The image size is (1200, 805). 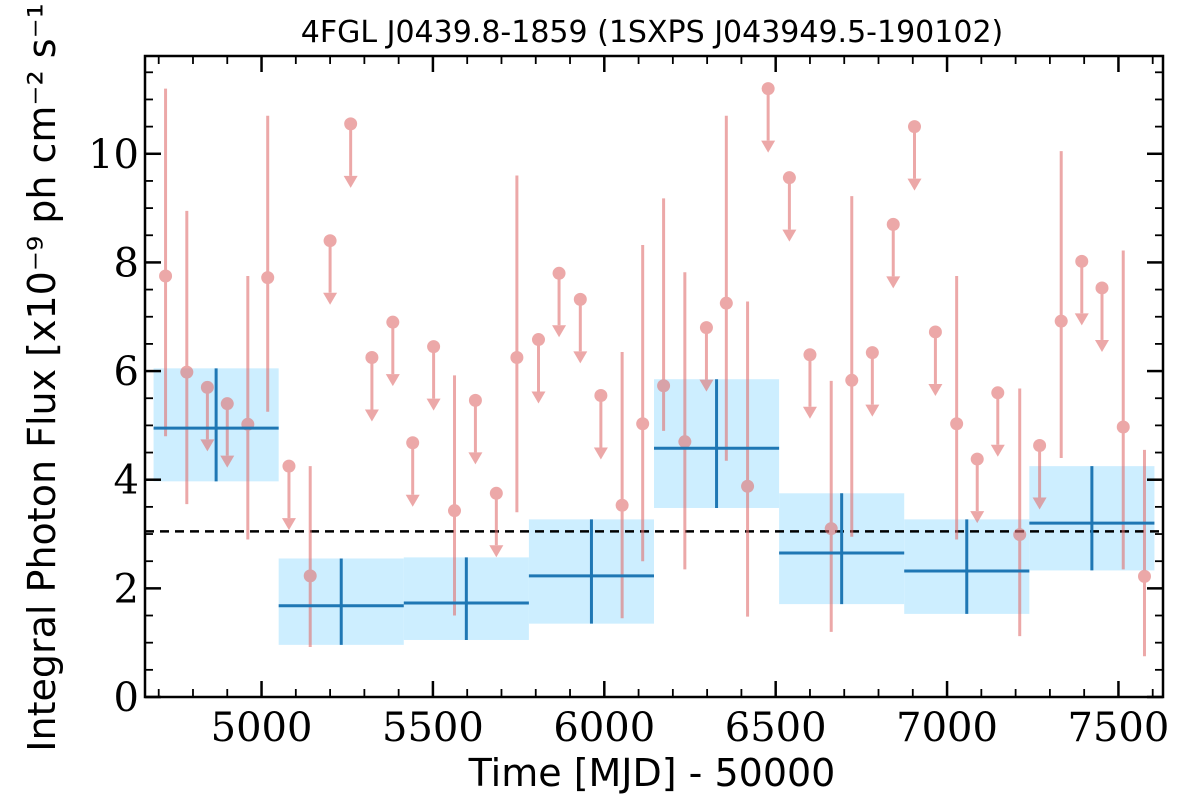 I want to click on y-tick-label: 2, so click(x=126, y=589).